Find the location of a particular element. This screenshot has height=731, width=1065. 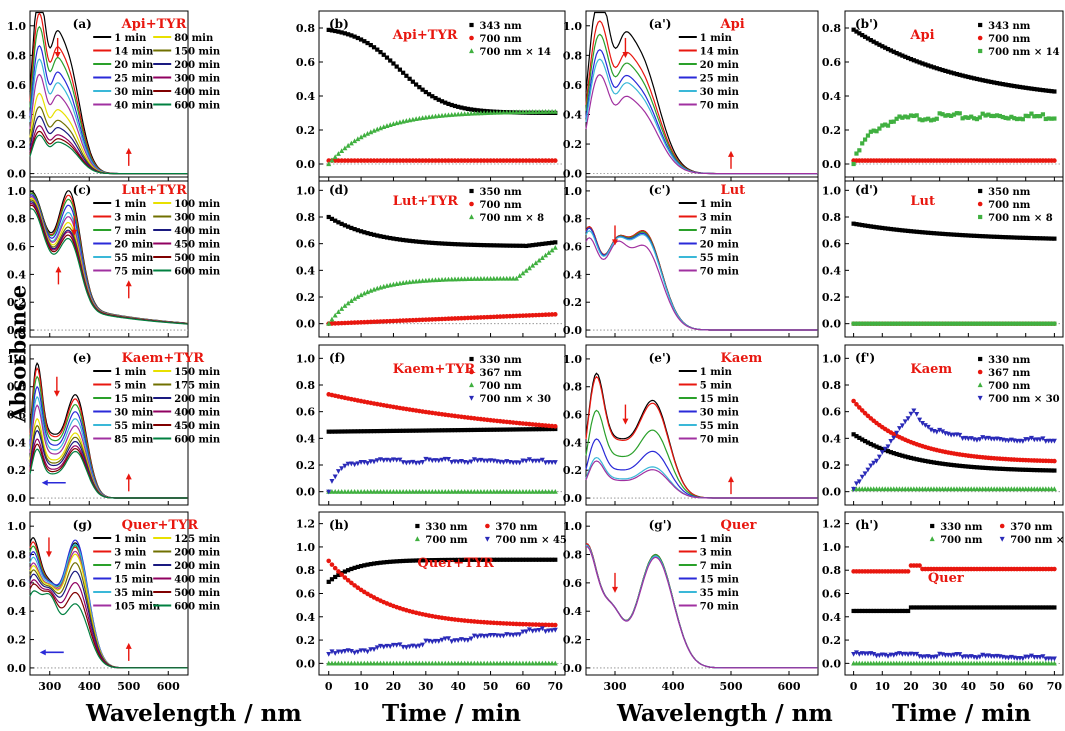

y-tick-label: 0.8 is located at coordinates (305, 385).